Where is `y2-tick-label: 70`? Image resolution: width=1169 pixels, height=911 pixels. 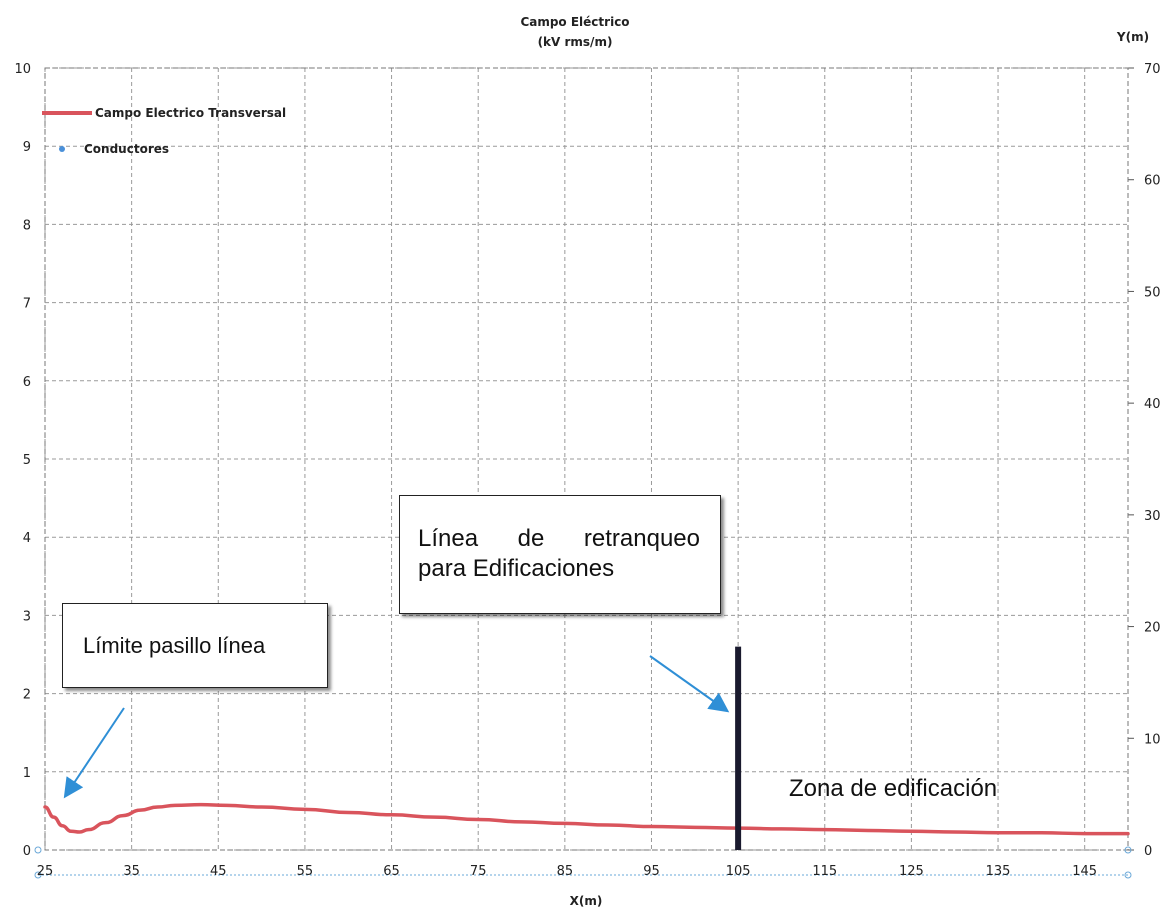
y2-tick-label: 70 is located at coordinates (1152, 69).